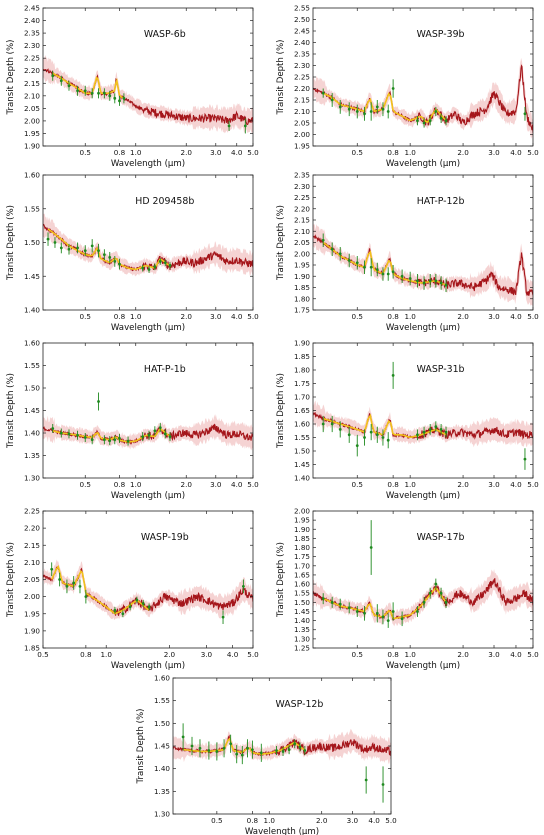  Describe the element at coordinates (302, 602) in the screenshot. I see `y-tick-label: 1.50` at that location.